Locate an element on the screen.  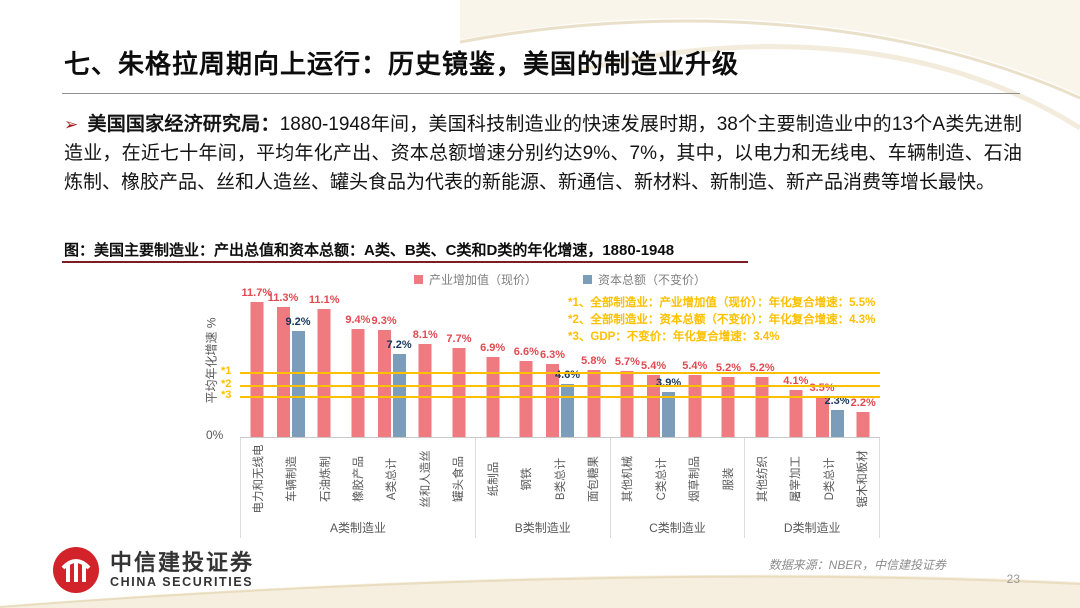
legend-label: 资本总额（不变价） is located at coordinates (652, 280).